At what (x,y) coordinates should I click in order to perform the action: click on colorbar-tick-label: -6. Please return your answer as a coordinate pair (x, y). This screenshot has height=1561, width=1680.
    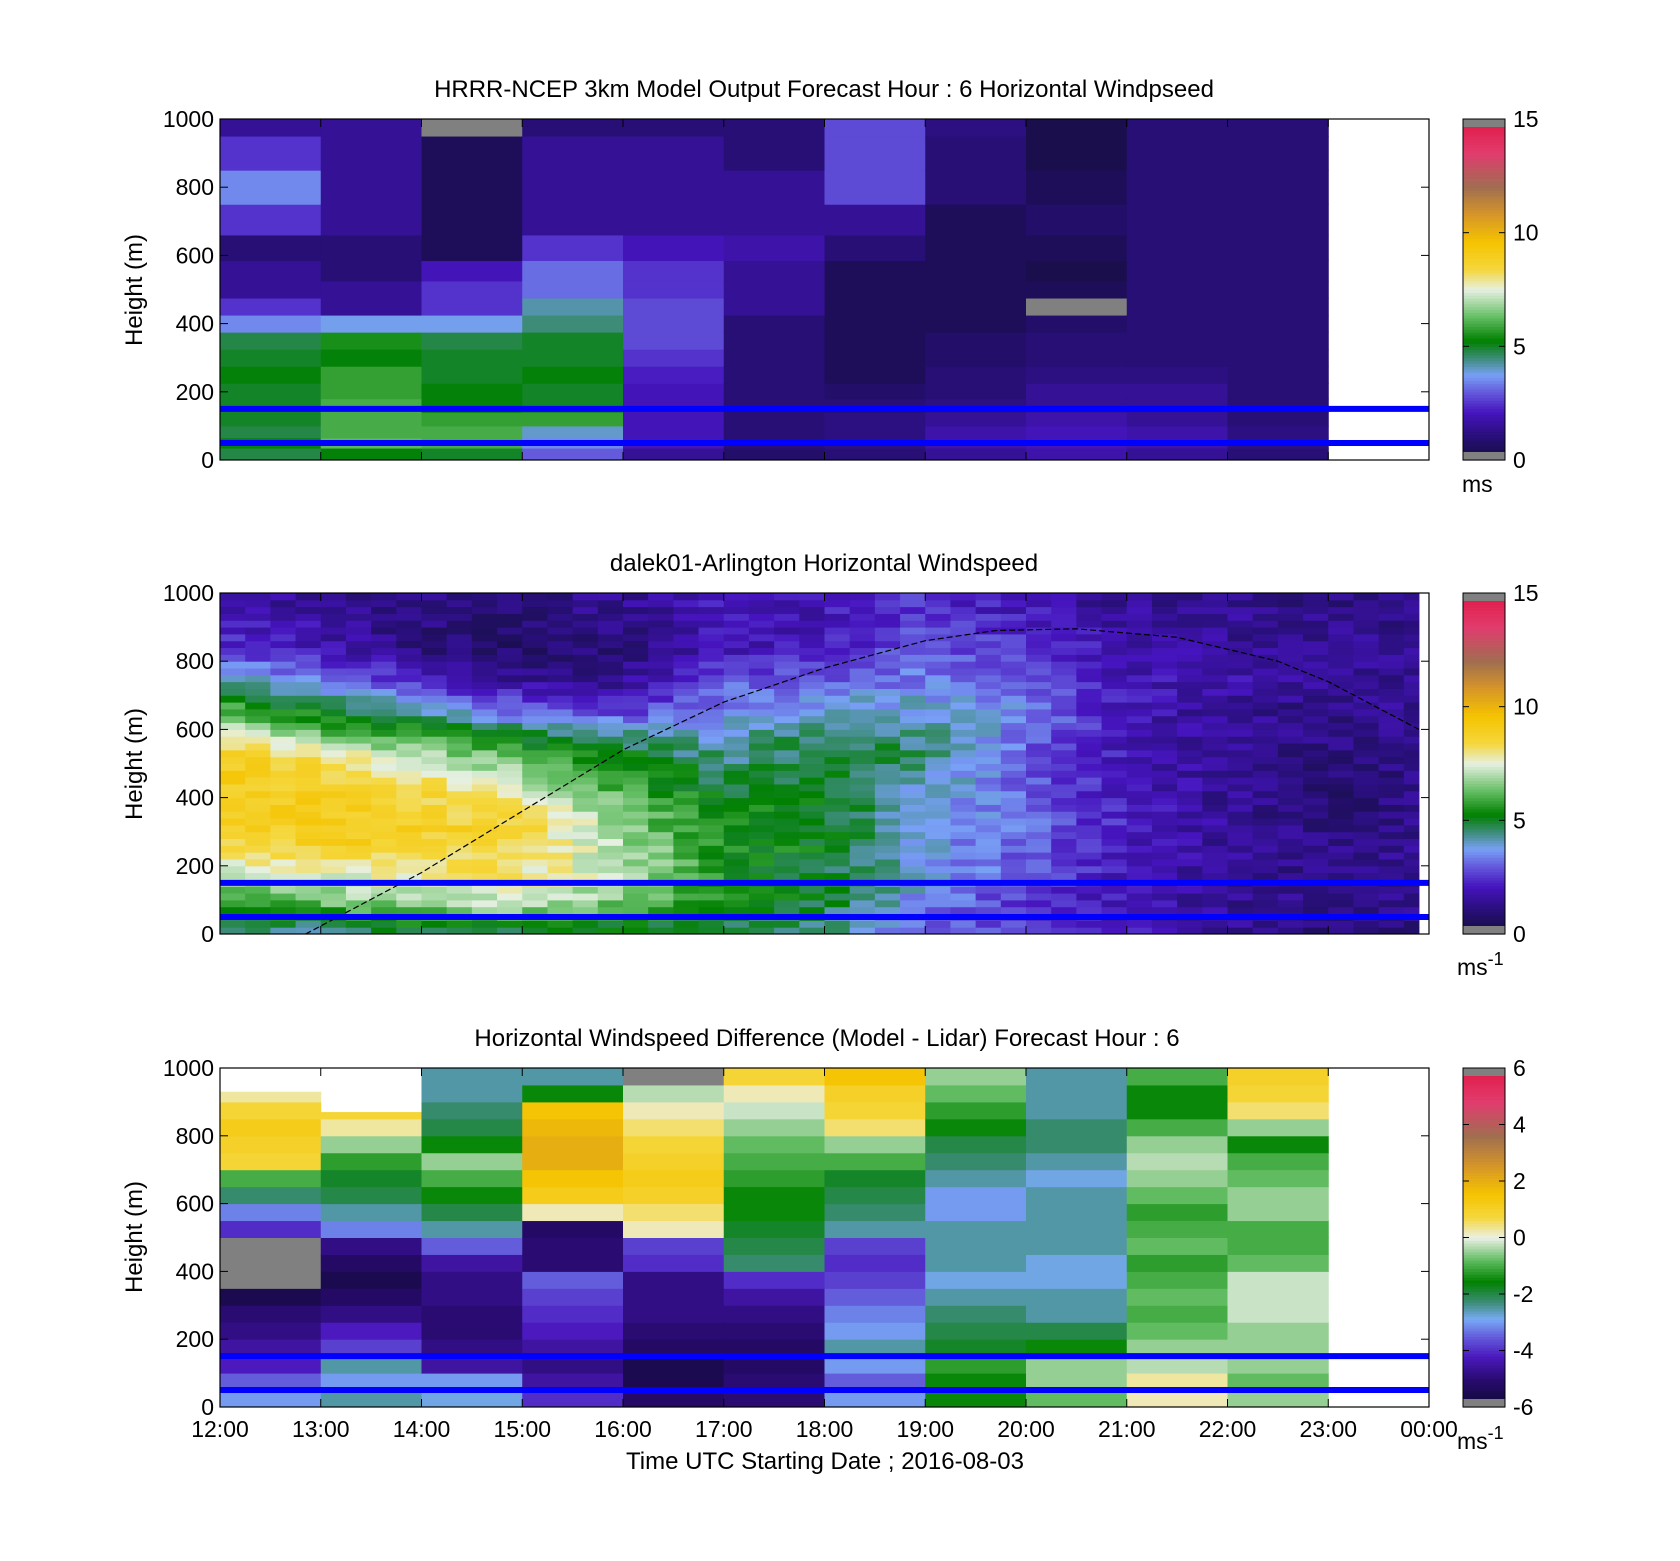
    Looking at the image, I should click on (1523, 1407).